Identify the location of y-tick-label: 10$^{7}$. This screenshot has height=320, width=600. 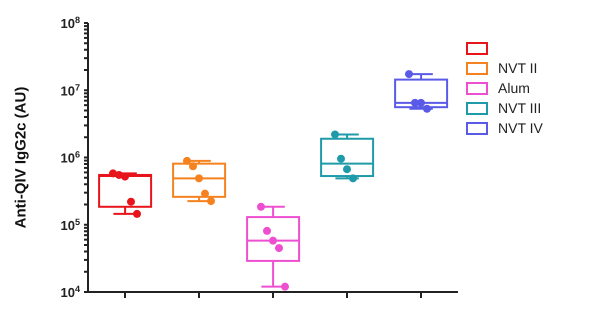
(70, 90).